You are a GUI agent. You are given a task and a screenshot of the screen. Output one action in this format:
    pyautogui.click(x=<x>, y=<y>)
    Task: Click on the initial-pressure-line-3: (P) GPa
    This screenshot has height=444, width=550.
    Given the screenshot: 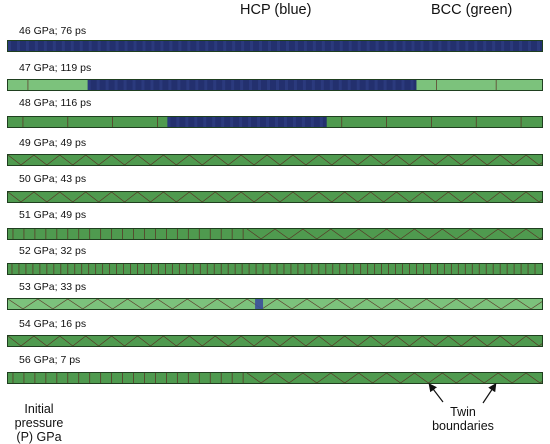 What is the action you would take?
    pyautogui.click(x=39, y=437)
    